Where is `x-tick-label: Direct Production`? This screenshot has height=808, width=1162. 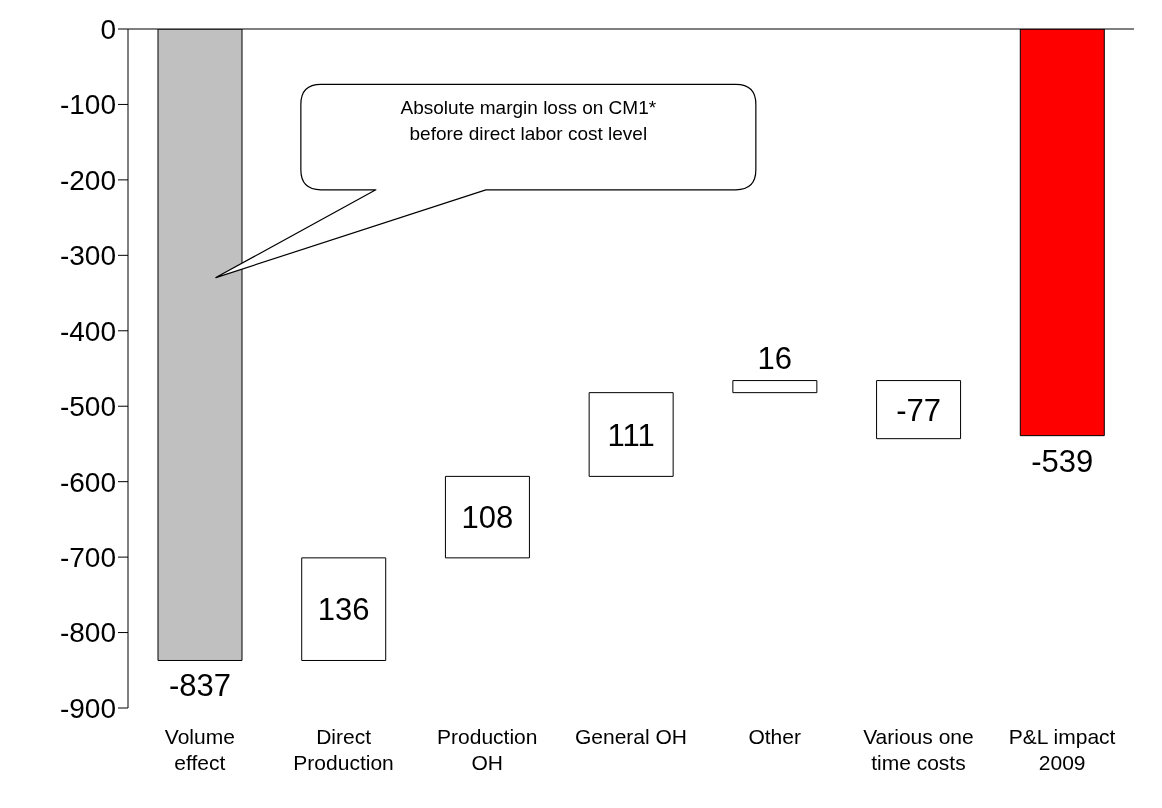 x-tick-label: Direct Production is located at coordinates (343, 749).